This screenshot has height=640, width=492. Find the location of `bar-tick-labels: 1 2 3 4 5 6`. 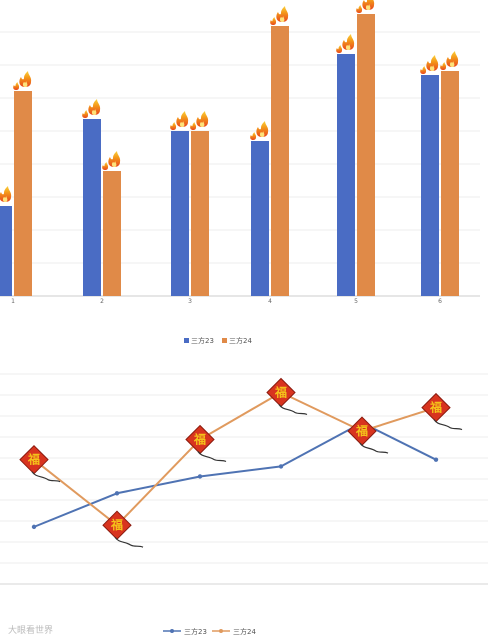

bar-tick-labels: 1 2 3 4 5 6 is located at coordinates (226, 301).